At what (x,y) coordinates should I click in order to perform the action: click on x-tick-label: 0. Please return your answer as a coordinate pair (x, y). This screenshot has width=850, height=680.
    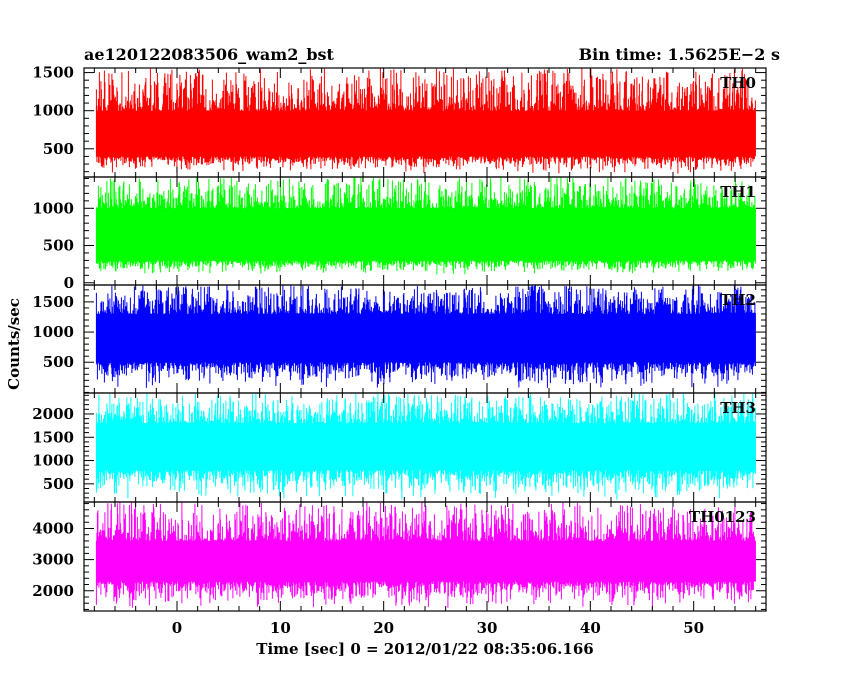
    Looking at the image, I should click on (177, 628).